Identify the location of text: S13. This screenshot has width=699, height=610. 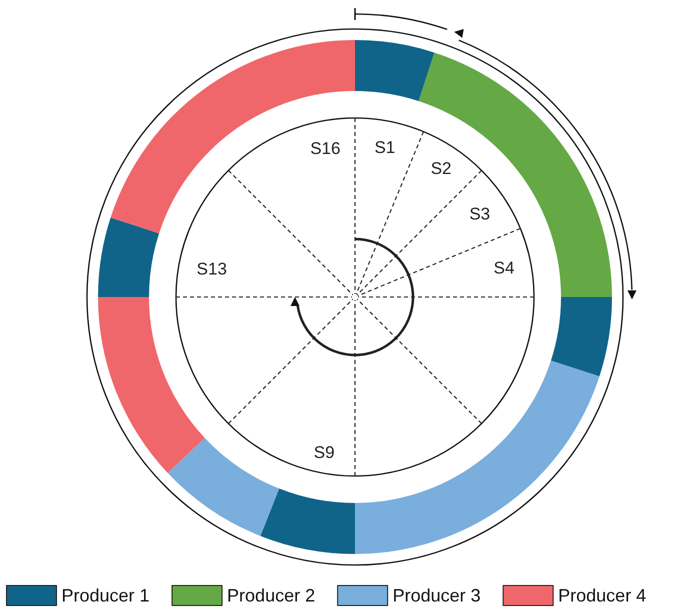
(211, 269).